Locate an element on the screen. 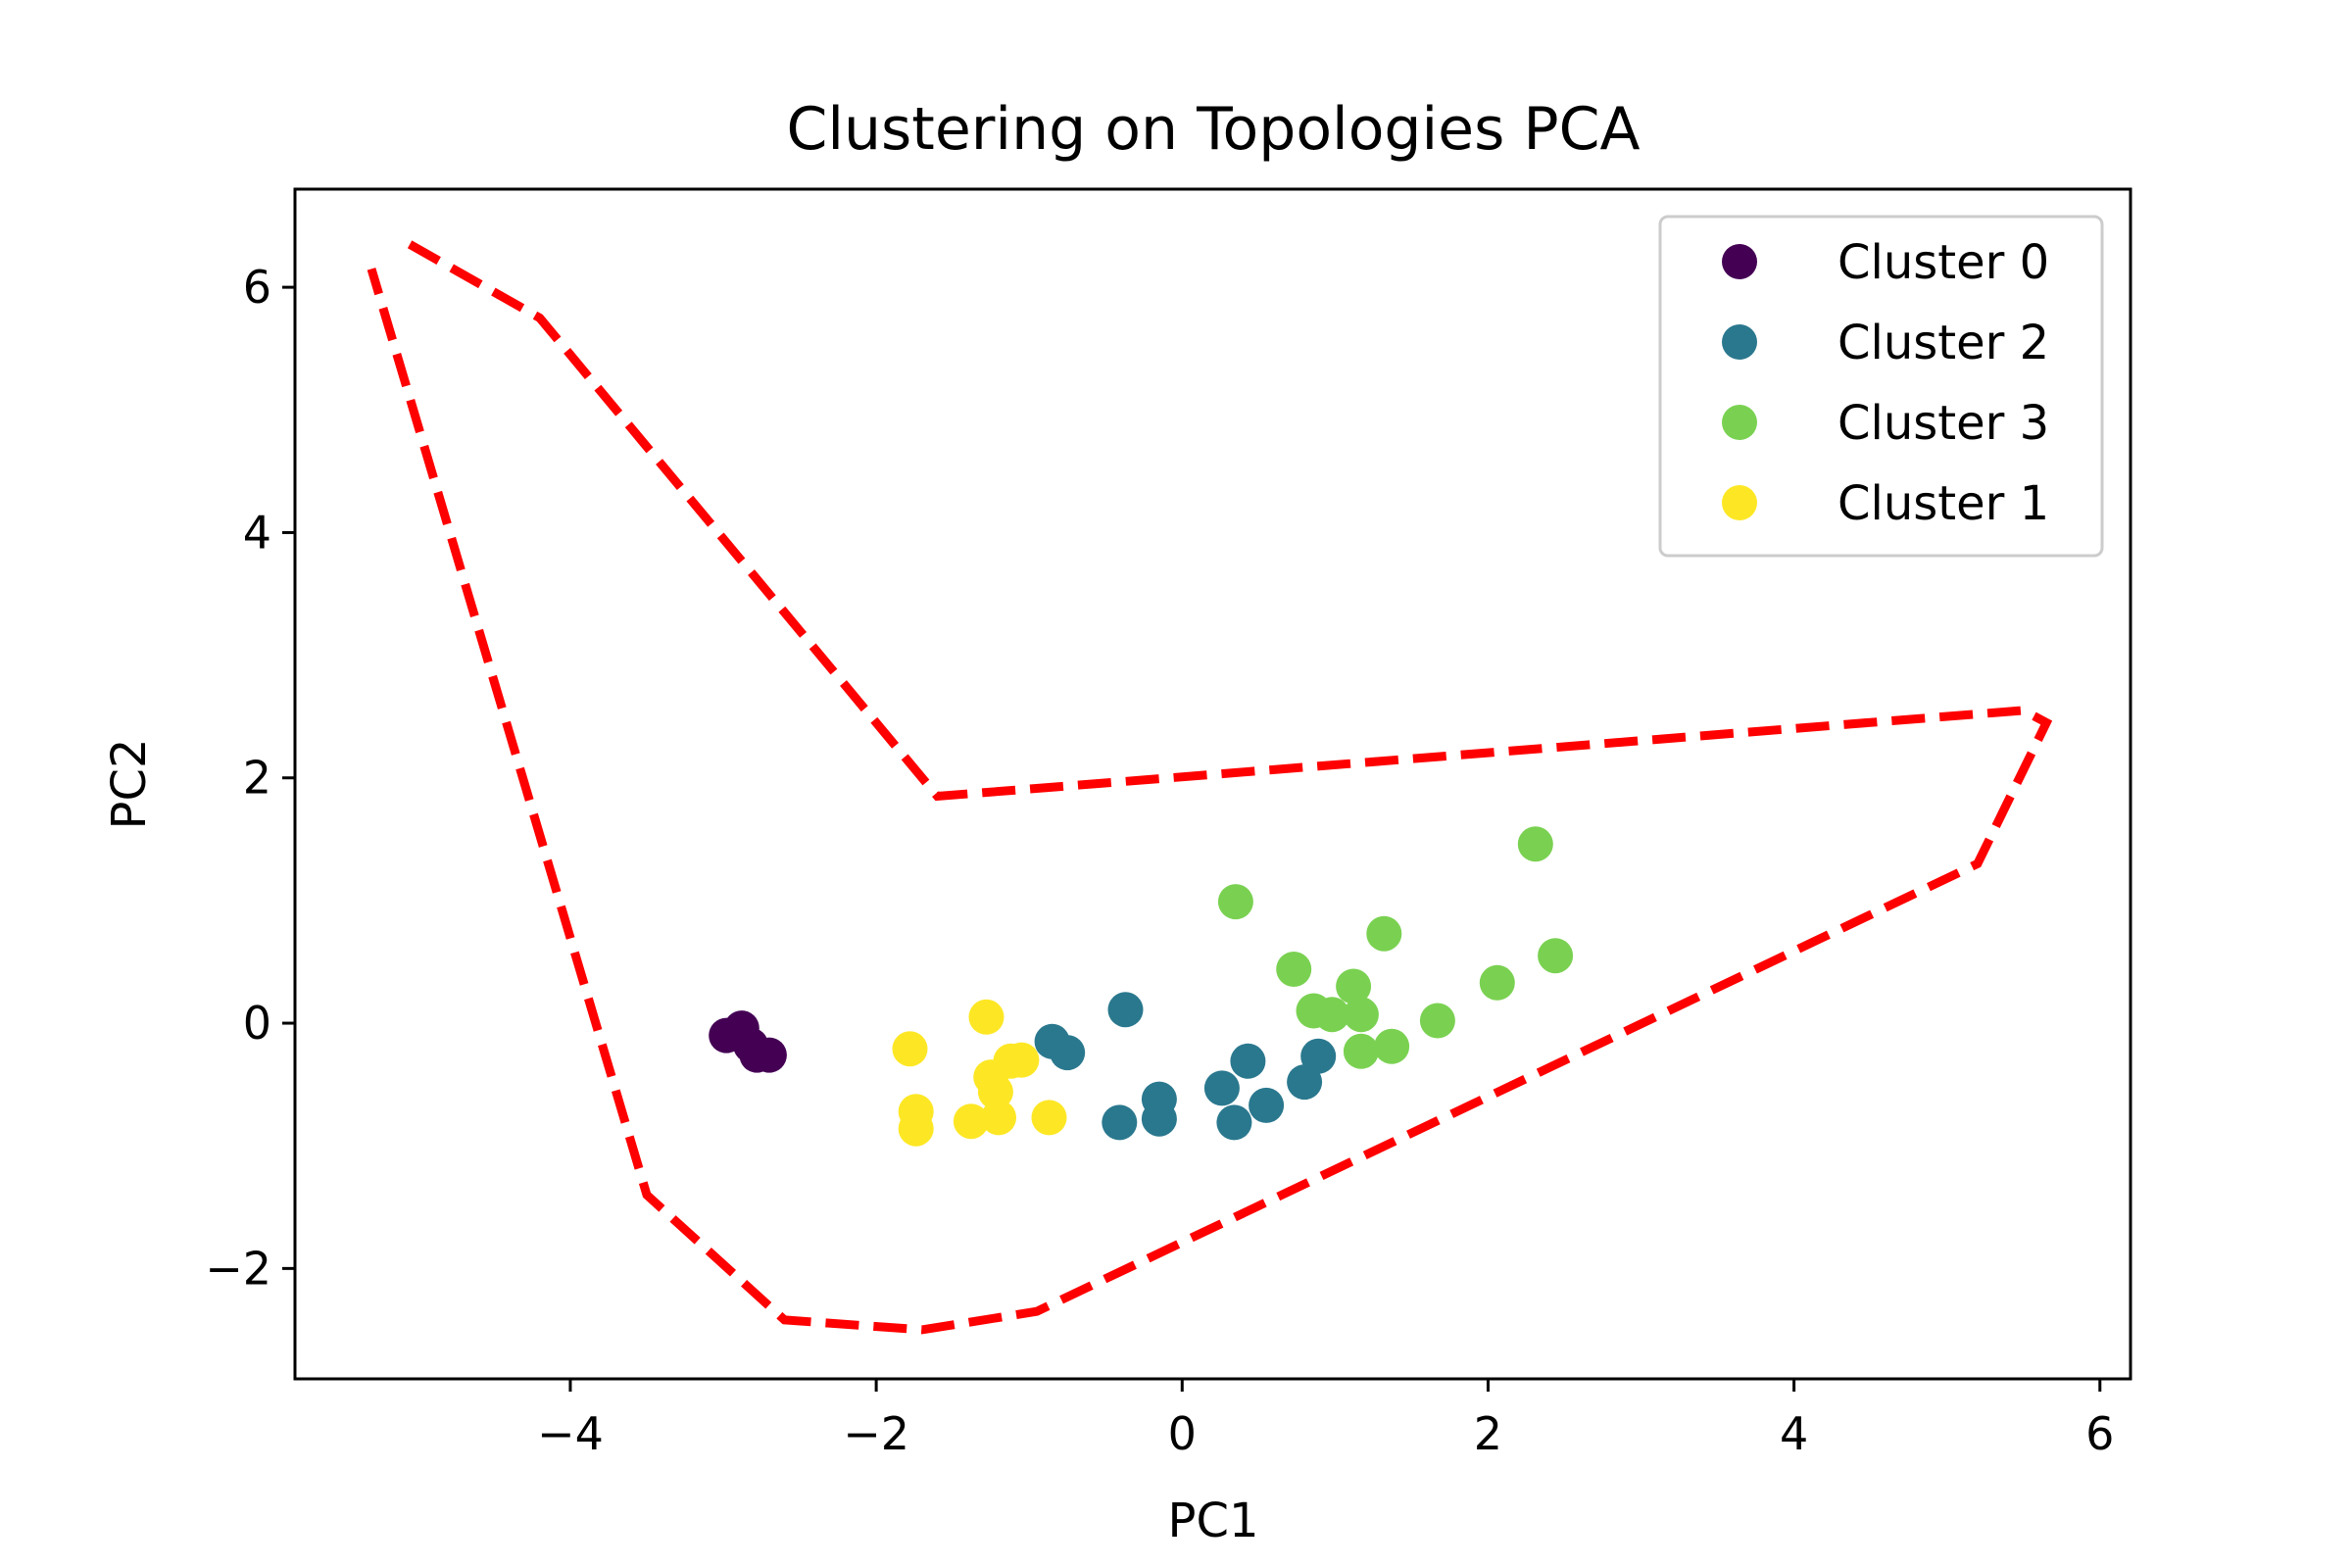 This screenshot has width=2352, height=1568. y-tick-label: −2 is located at coordinates (238, 1268).